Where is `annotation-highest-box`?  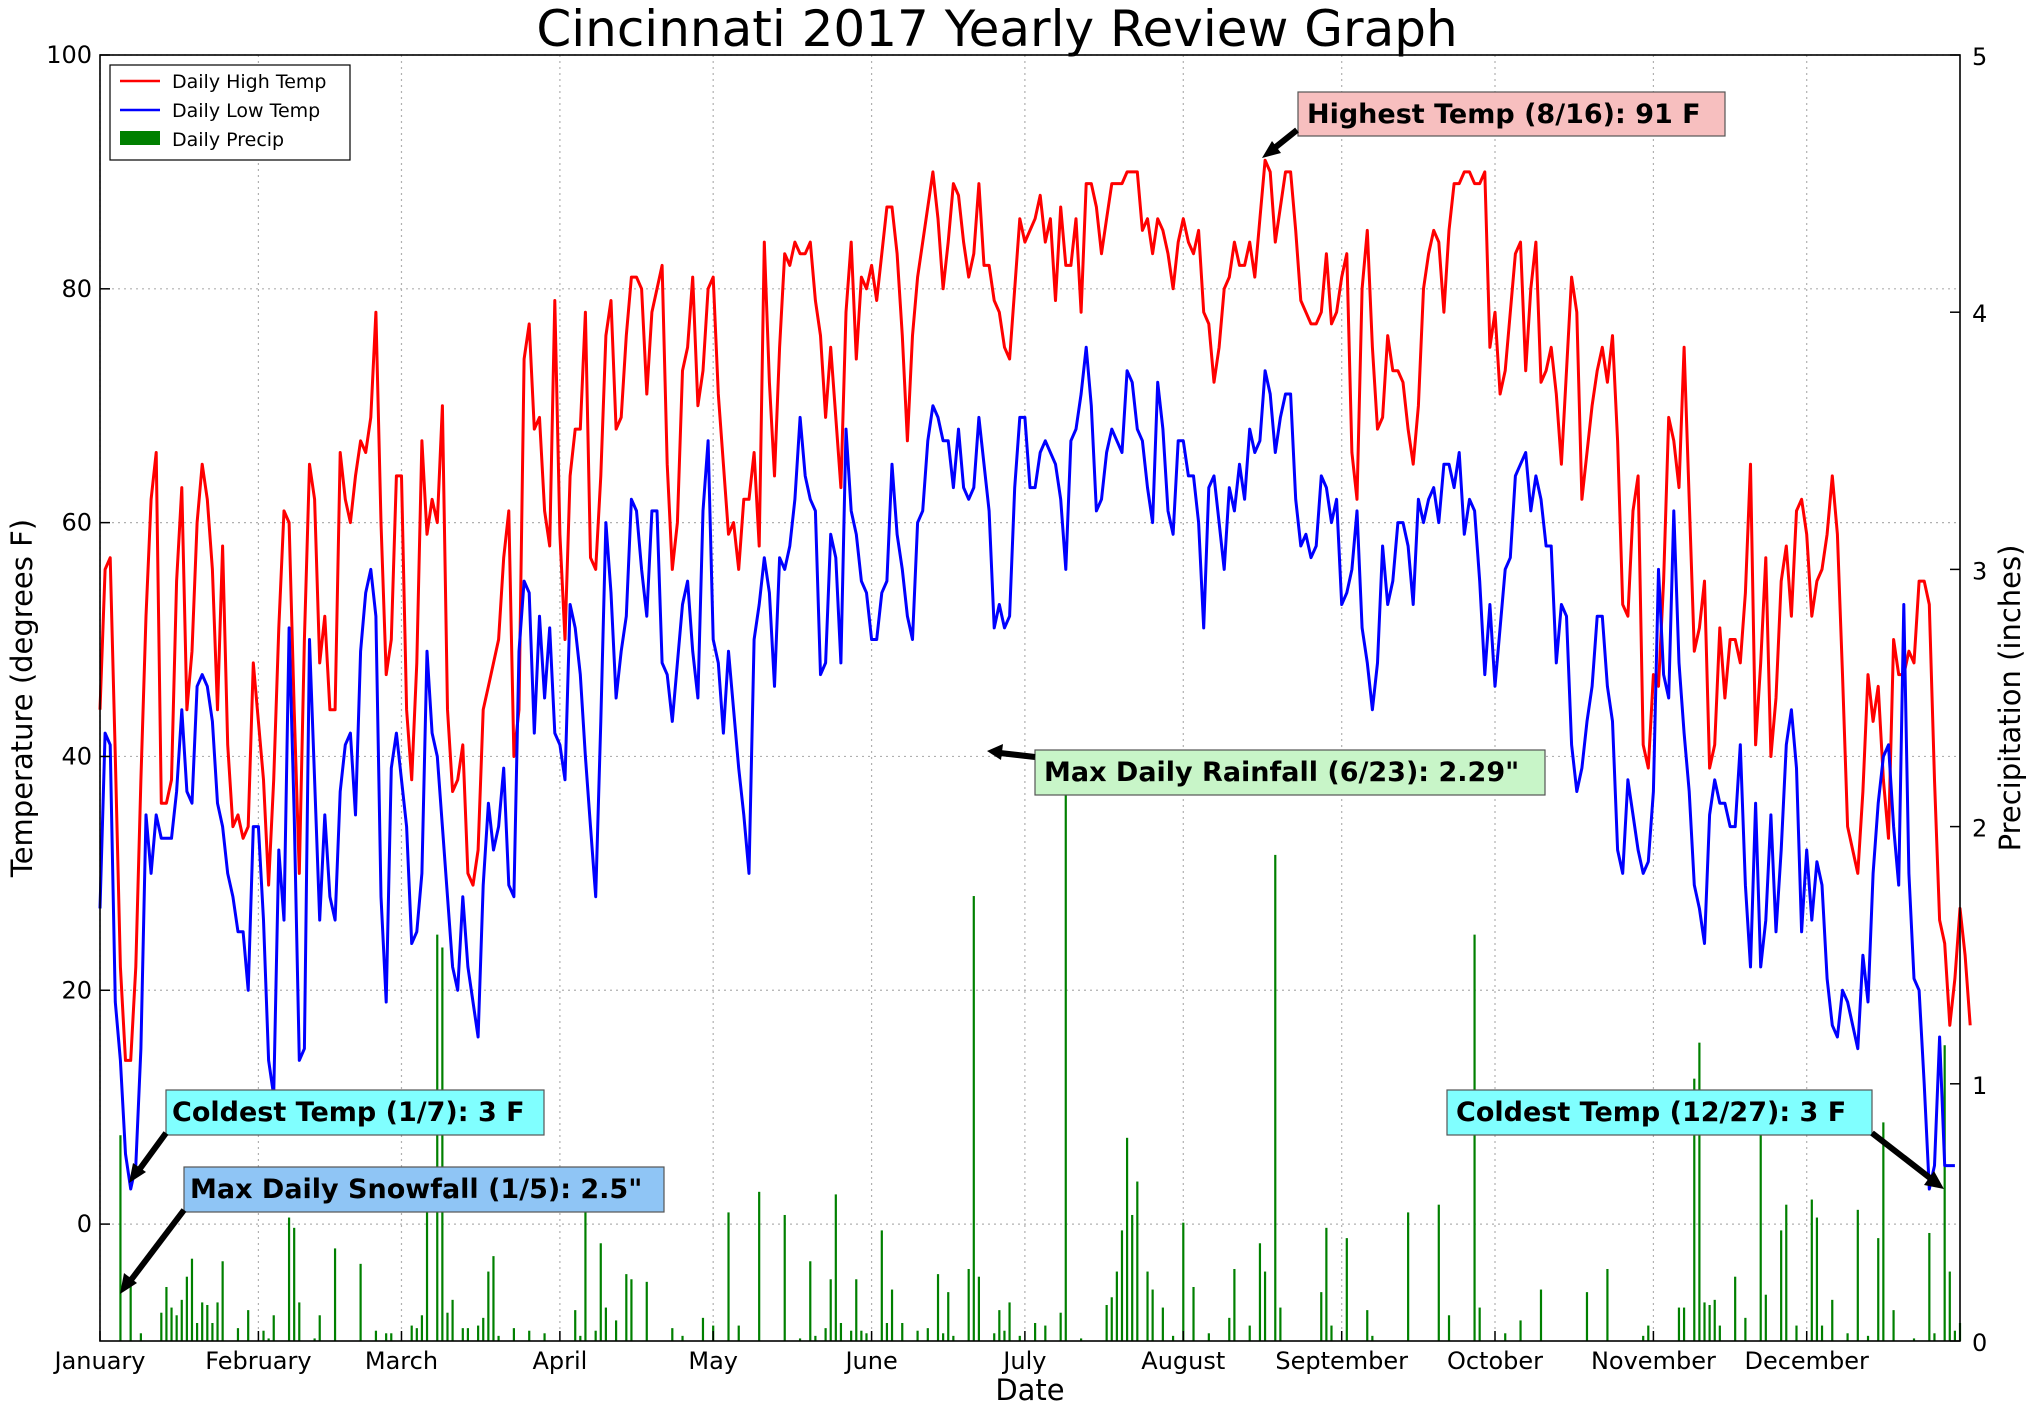
annotation-highest-box is located at coordinates (1511, 114).